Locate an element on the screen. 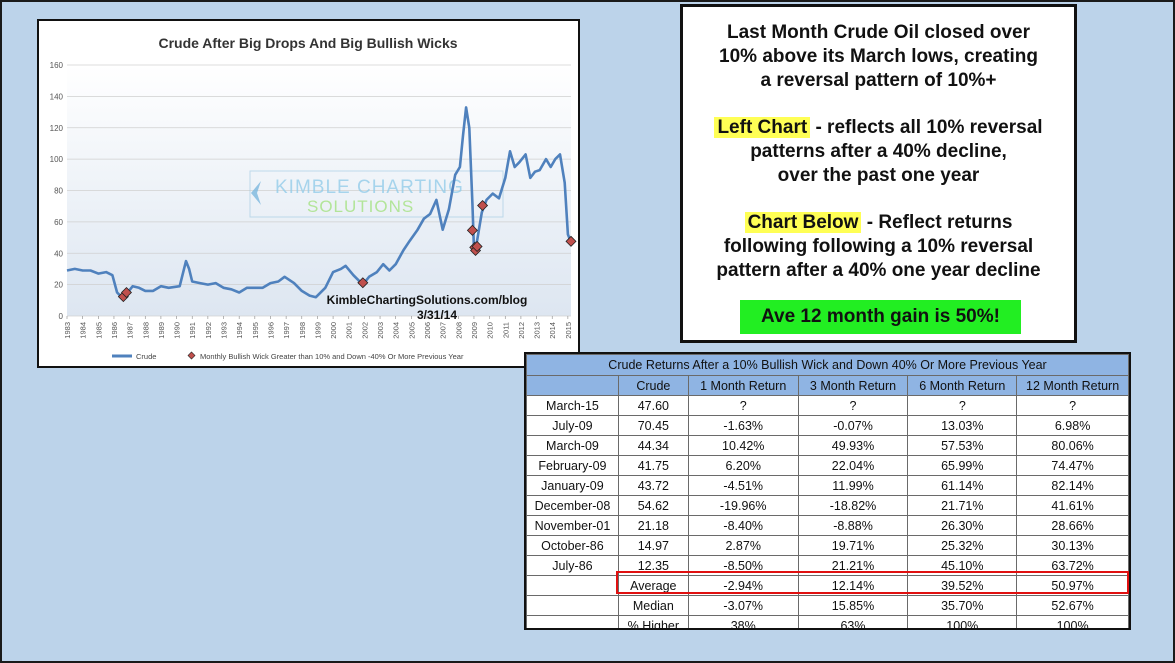 This screenshot has width=1175, height=663. x-tick-label: 1996 is located at coordinates (270, 330).